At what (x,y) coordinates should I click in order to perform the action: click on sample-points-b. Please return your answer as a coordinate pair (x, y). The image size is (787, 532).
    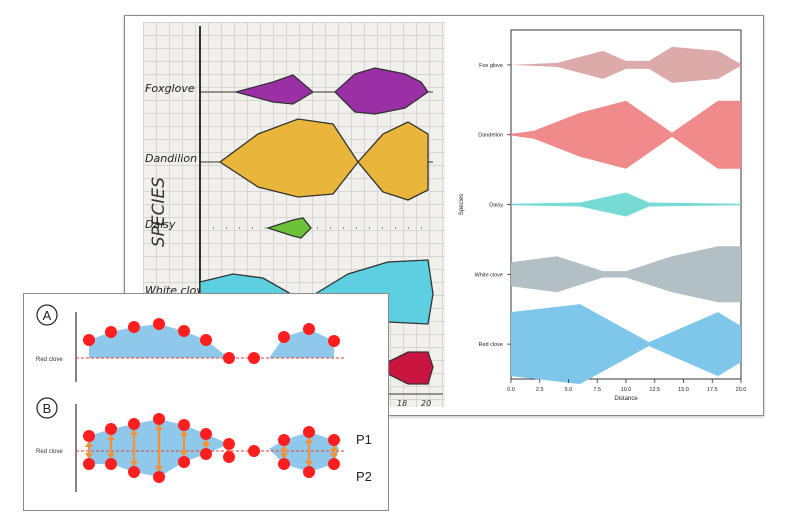
    Looking at the image, I should click on (211, 448).